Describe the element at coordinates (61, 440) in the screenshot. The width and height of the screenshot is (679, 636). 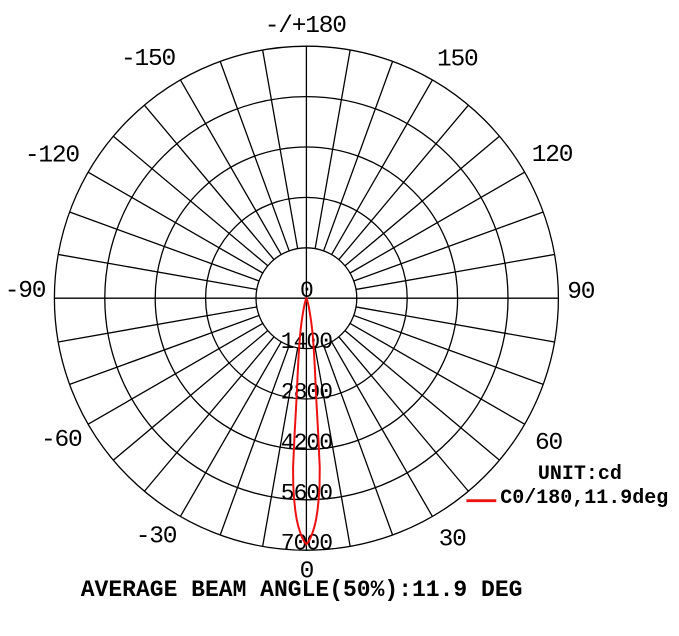
I see `svg-text: -60` at that location.